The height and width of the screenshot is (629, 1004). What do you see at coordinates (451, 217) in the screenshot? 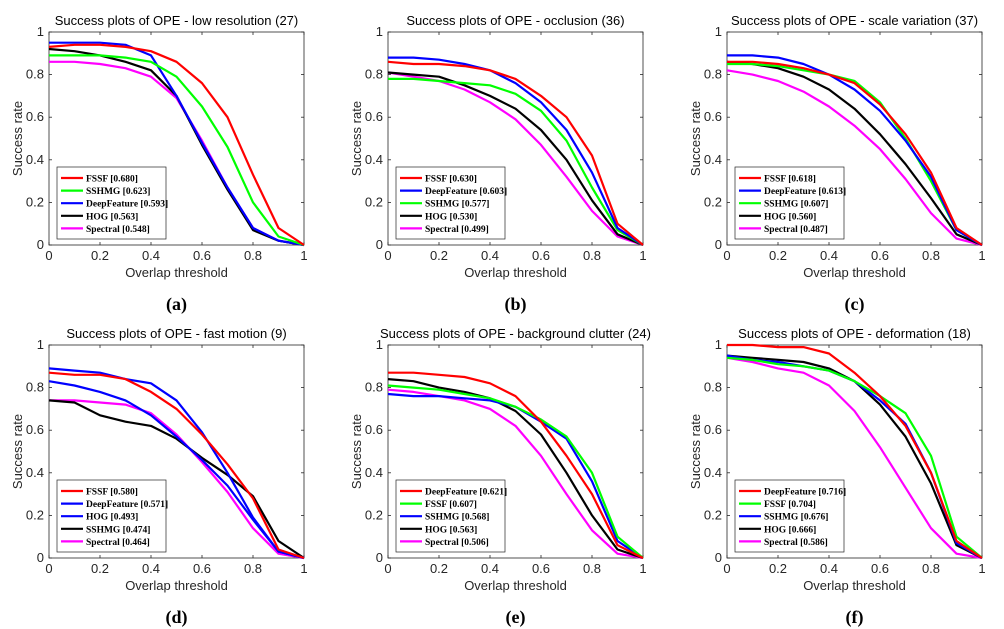
I see `legend-entry: HOG [0.530]` at bounding box center [451, 217].